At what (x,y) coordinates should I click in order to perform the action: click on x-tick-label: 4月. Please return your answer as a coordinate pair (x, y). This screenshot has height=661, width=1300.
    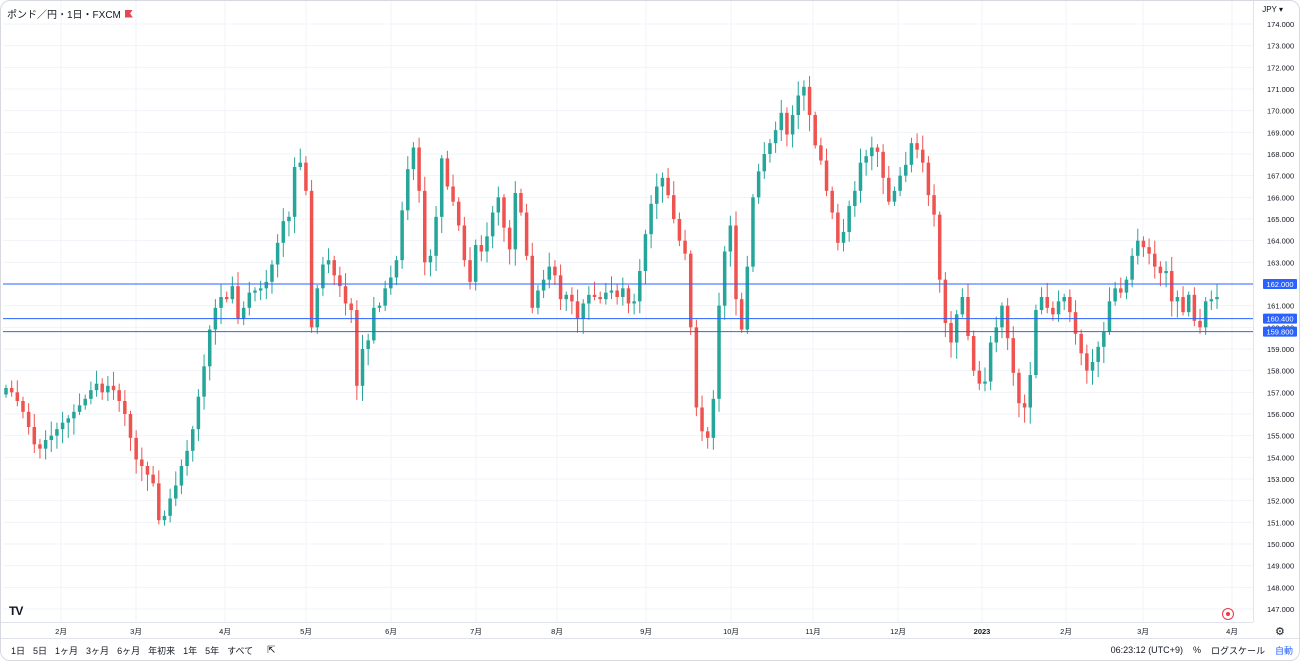
    Looking at the image, I should click on (225, 631).